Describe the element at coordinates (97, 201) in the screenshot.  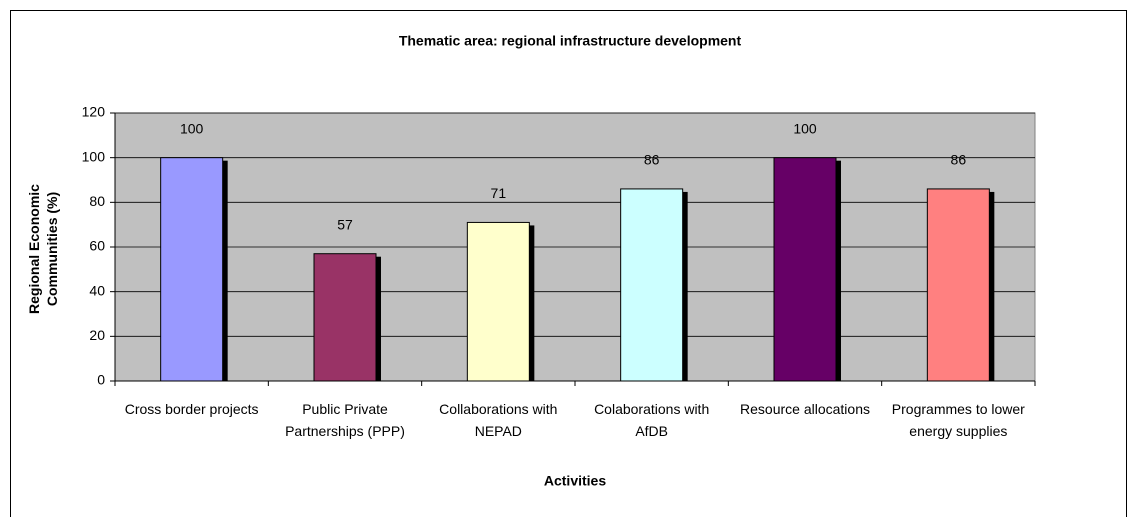
I see `y-tick-label: 80` at that location.